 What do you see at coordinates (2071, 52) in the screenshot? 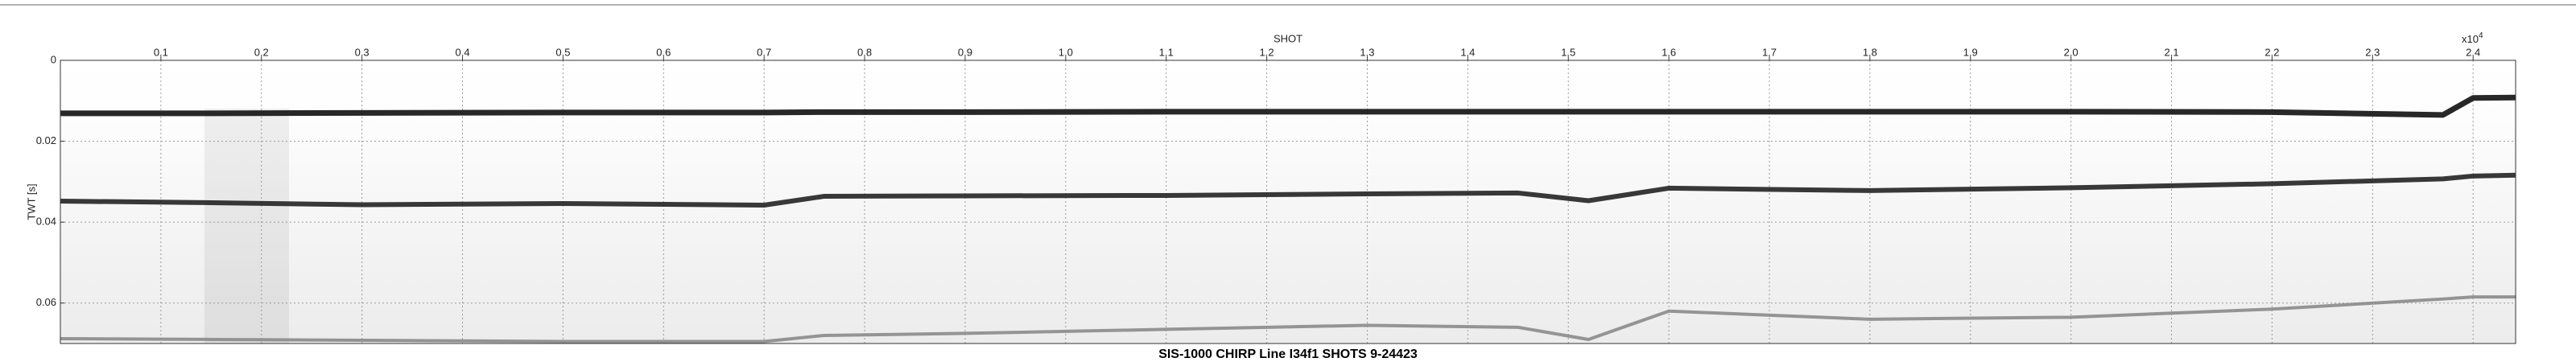
I see `x-tick-label: 2.0` at bounding box center [2071, 52].